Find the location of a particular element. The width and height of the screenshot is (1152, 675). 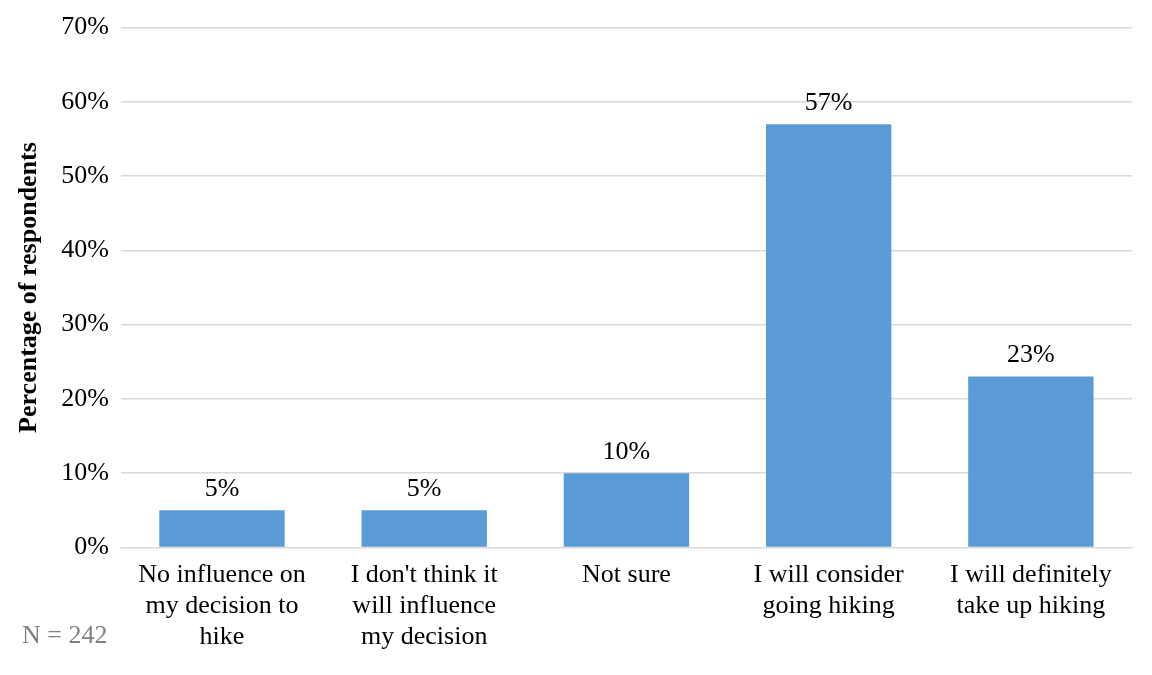

data-label: 23% is located at coordinates (1031, 354).